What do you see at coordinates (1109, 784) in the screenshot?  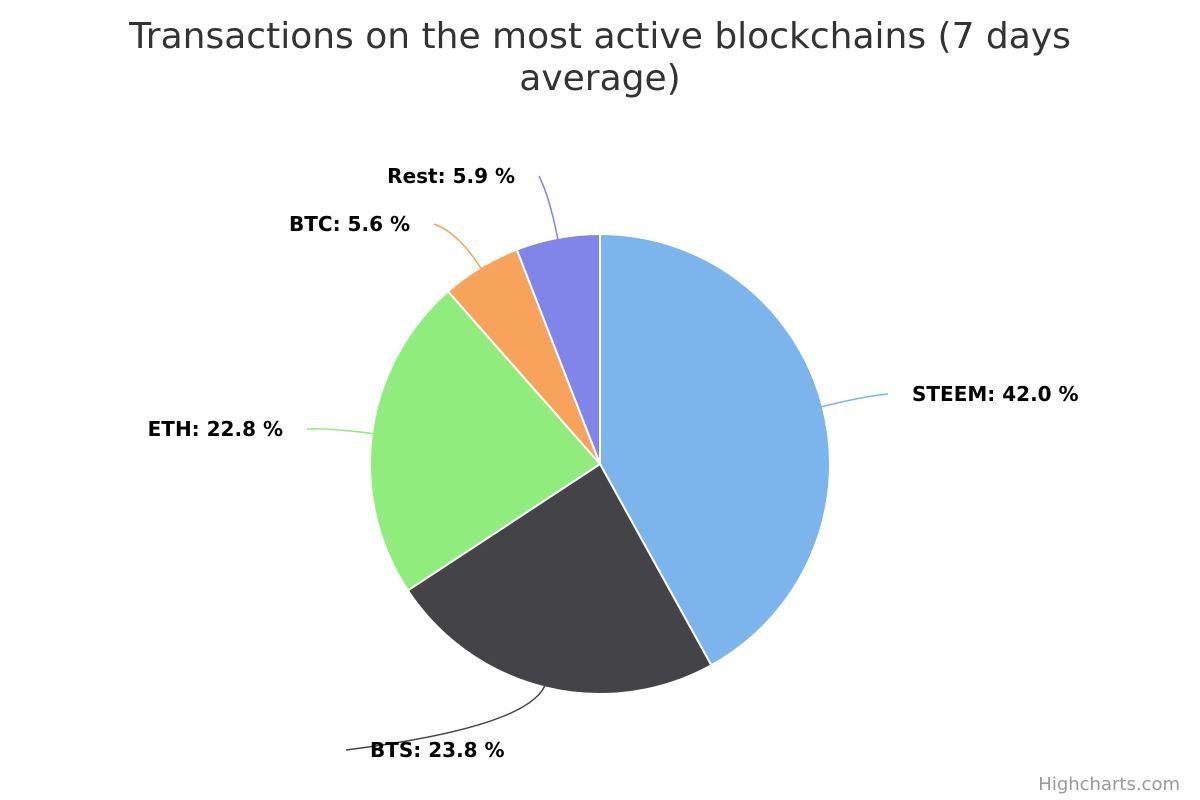 I see `credits-link: Highcharts.com` at bounding box center [1109, 784].